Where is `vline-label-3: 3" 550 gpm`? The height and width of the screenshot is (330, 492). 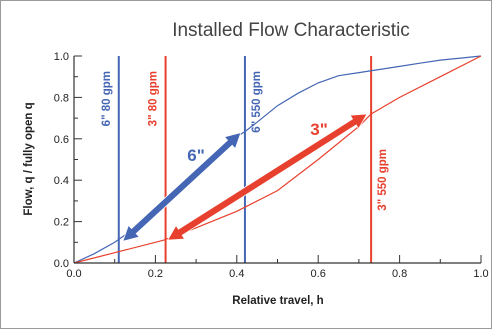
vline-label-3: 3" 550 gpm is located at coordinates (383, 180).